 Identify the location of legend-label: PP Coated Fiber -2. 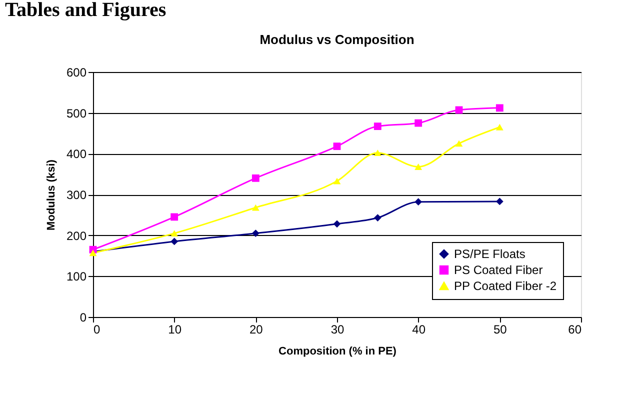
(505, 286).